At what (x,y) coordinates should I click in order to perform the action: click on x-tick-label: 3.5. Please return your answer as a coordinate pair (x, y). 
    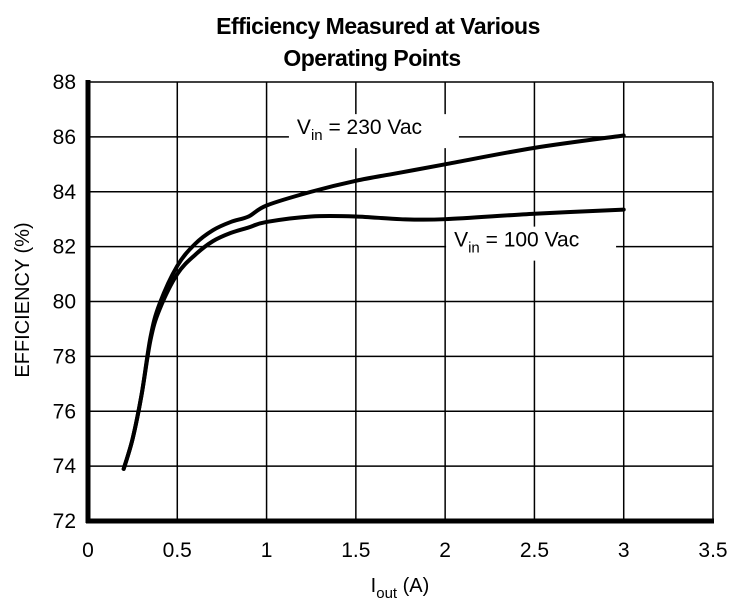
    Looking at the image, I should click on (712, 550).